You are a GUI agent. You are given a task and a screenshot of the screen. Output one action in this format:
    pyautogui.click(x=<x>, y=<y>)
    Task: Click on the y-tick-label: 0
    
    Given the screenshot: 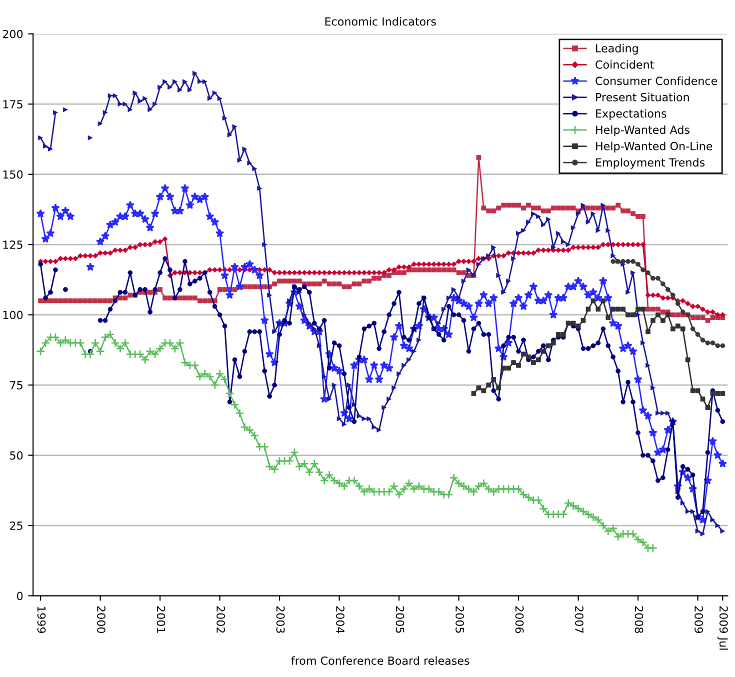 What is the action you would take?
    pyautogui.click(x=20, y=596)
    